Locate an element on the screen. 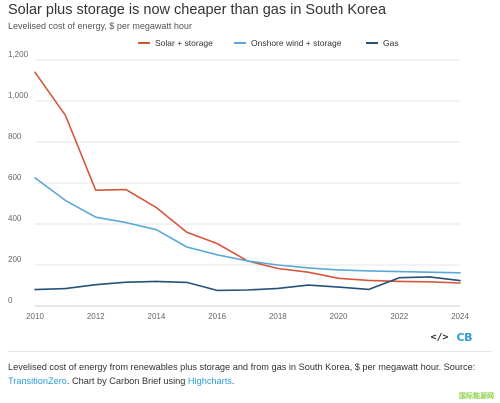  x-tick-label: 2018 is located at coordinates (278, 316).